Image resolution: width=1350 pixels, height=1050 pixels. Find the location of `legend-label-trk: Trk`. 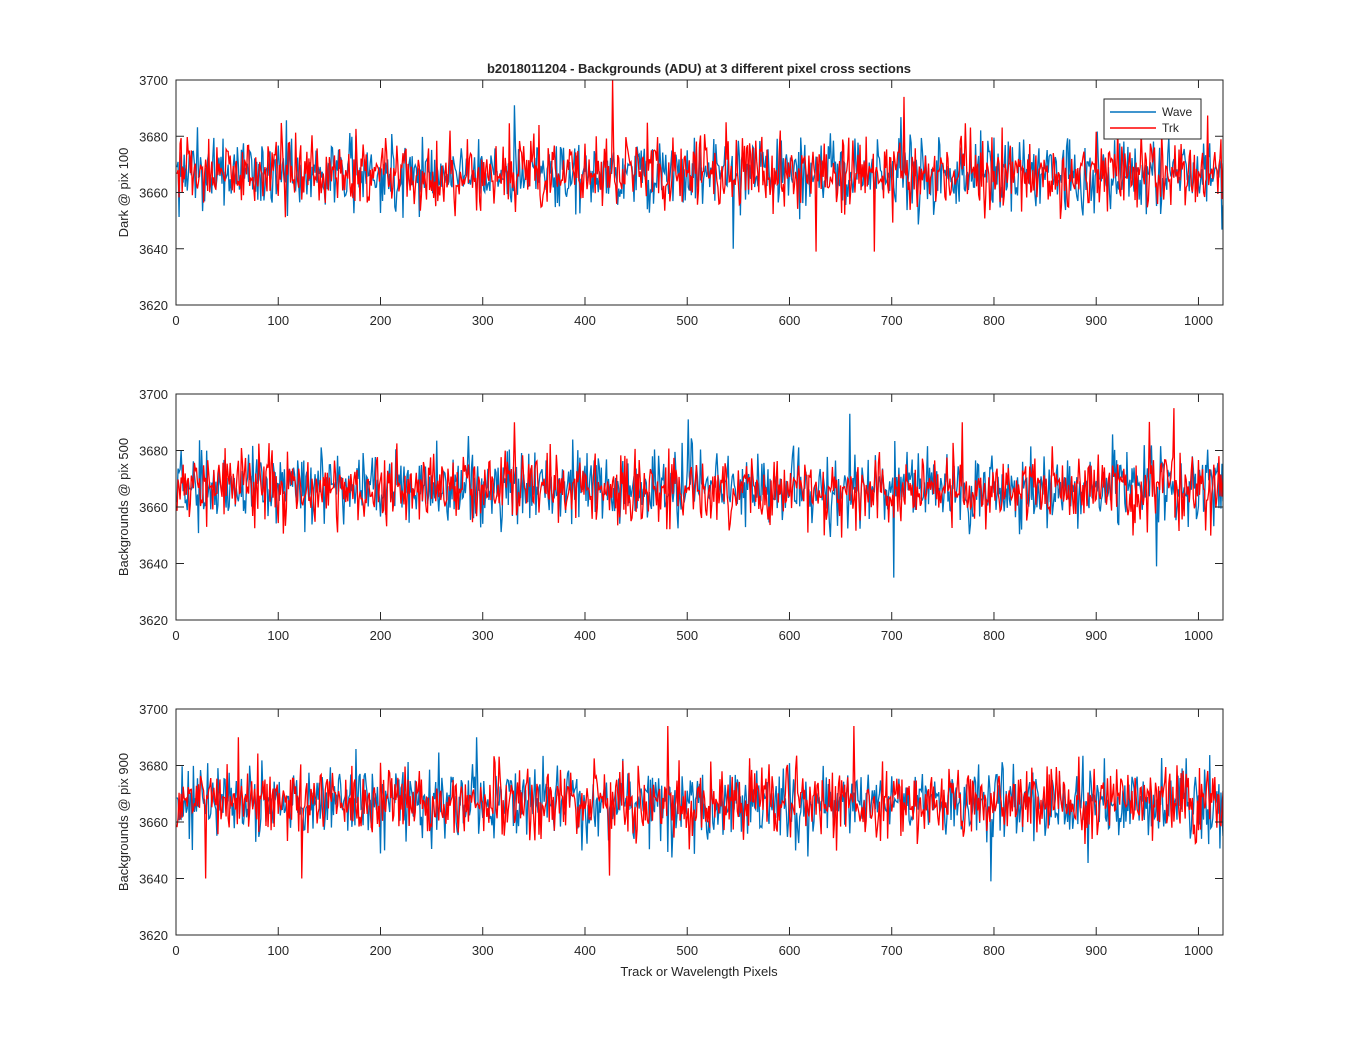

legend-label-trk: Trk is located at coordinates (1171, 128).